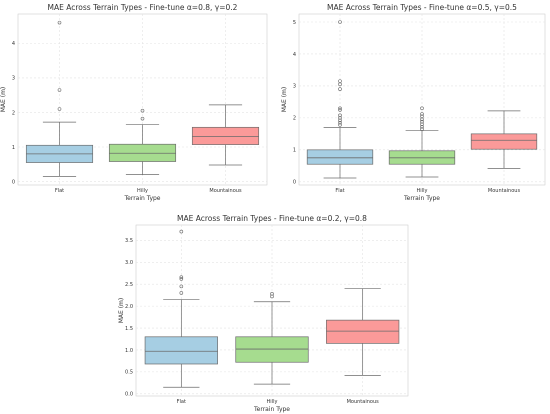 The width and height of the screenshot is (550, 414). I want to click on y-tick-label: 2.0, so click(129, 307).